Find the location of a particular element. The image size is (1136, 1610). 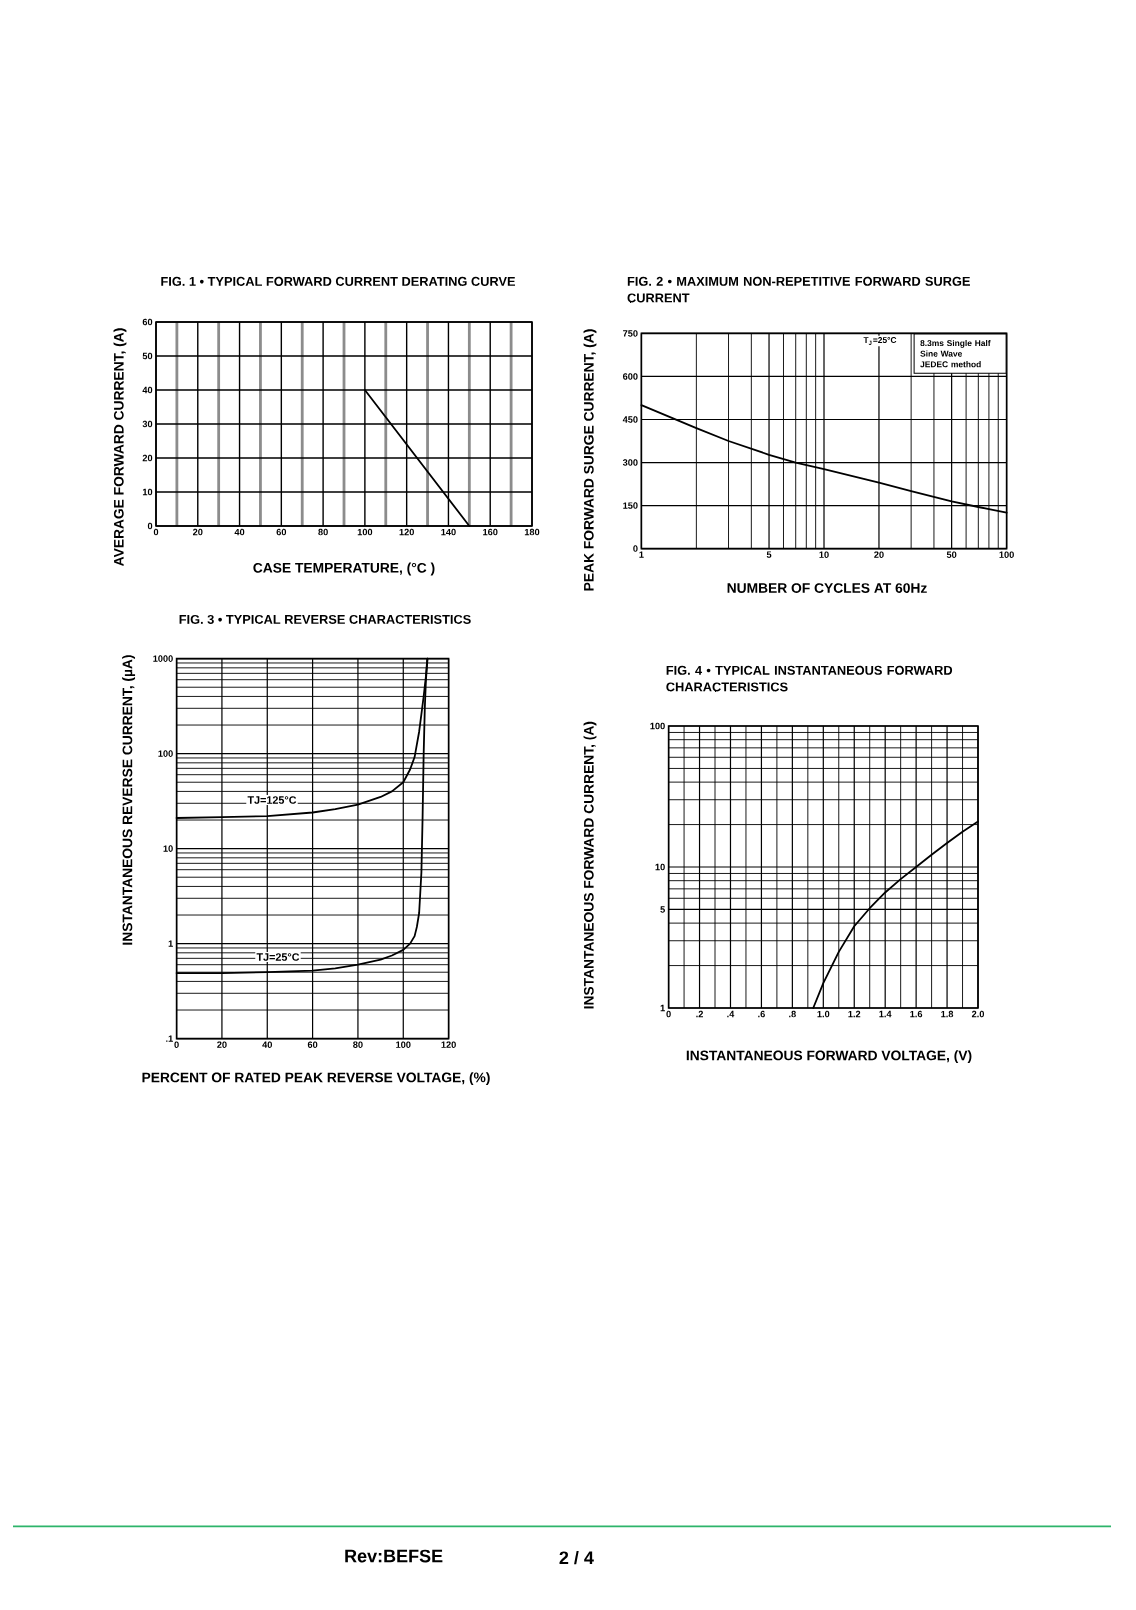

text: Rev:BEFSE is located at coordinates (394, 1556).